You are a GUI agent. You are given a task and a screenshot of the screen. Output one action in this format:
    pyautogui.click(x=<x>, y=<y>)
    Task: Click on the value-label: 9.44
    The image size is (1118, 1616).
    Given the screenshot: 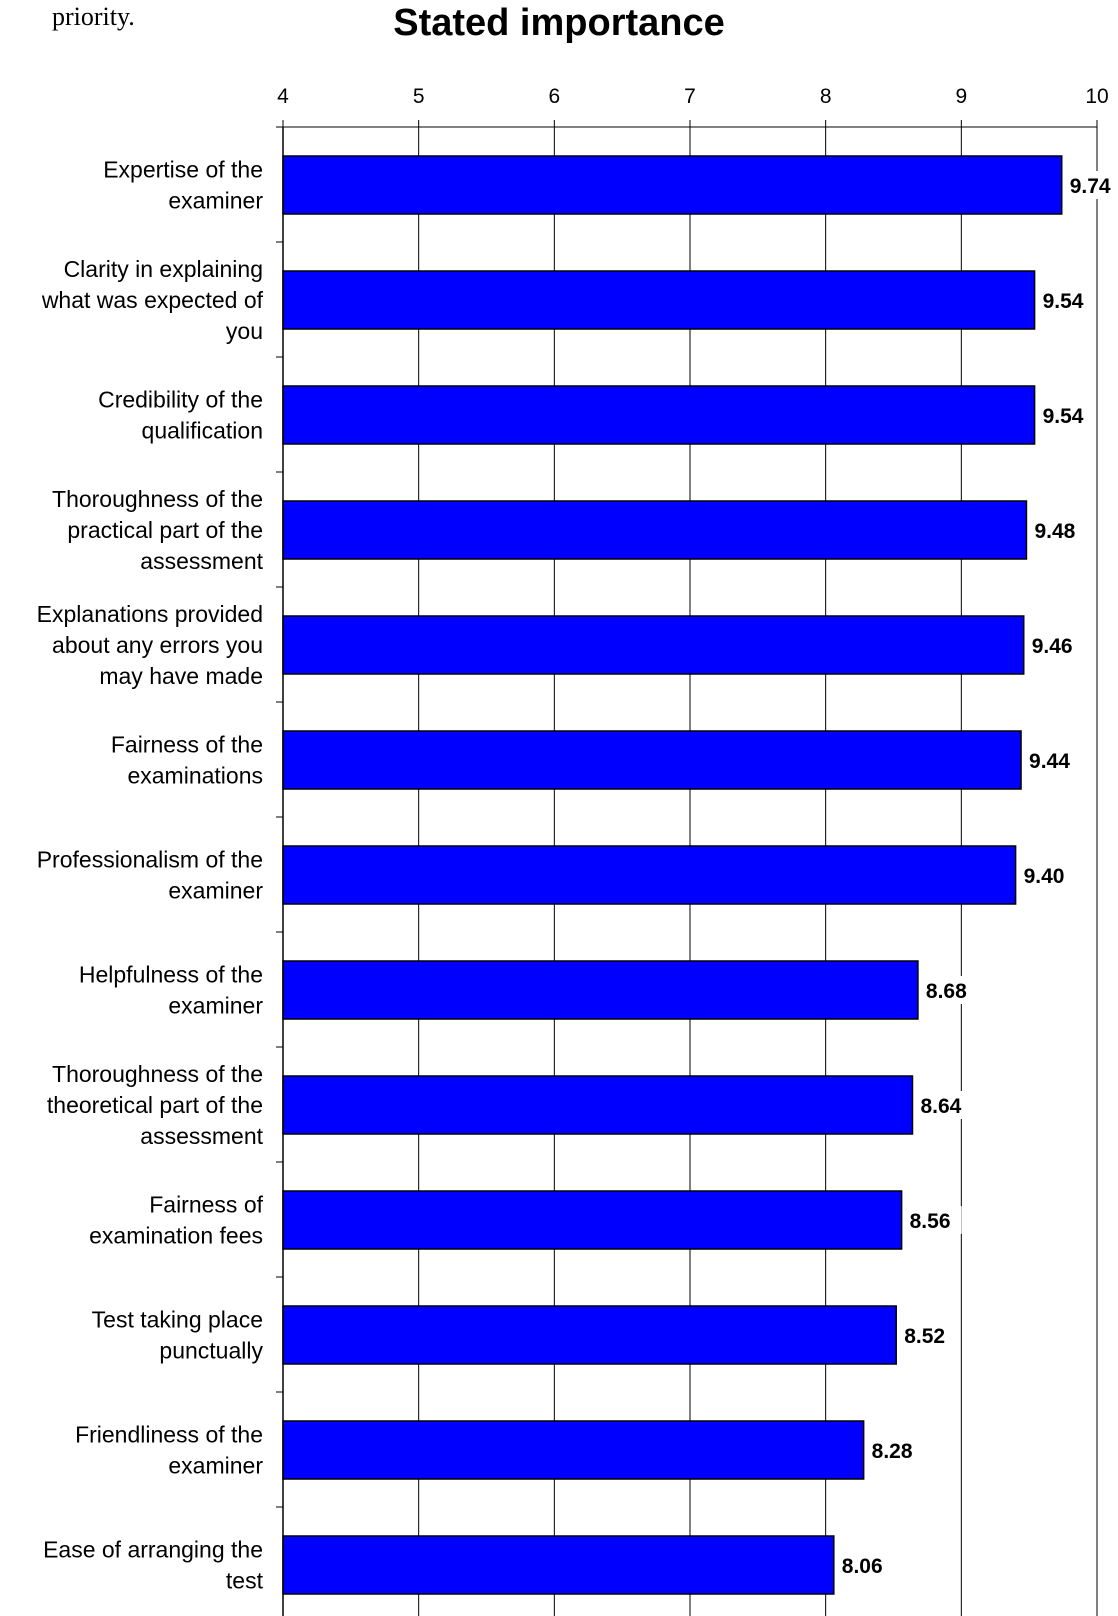 What is the action you would take?
    pyautogui.click(x=1049, y=761)
    